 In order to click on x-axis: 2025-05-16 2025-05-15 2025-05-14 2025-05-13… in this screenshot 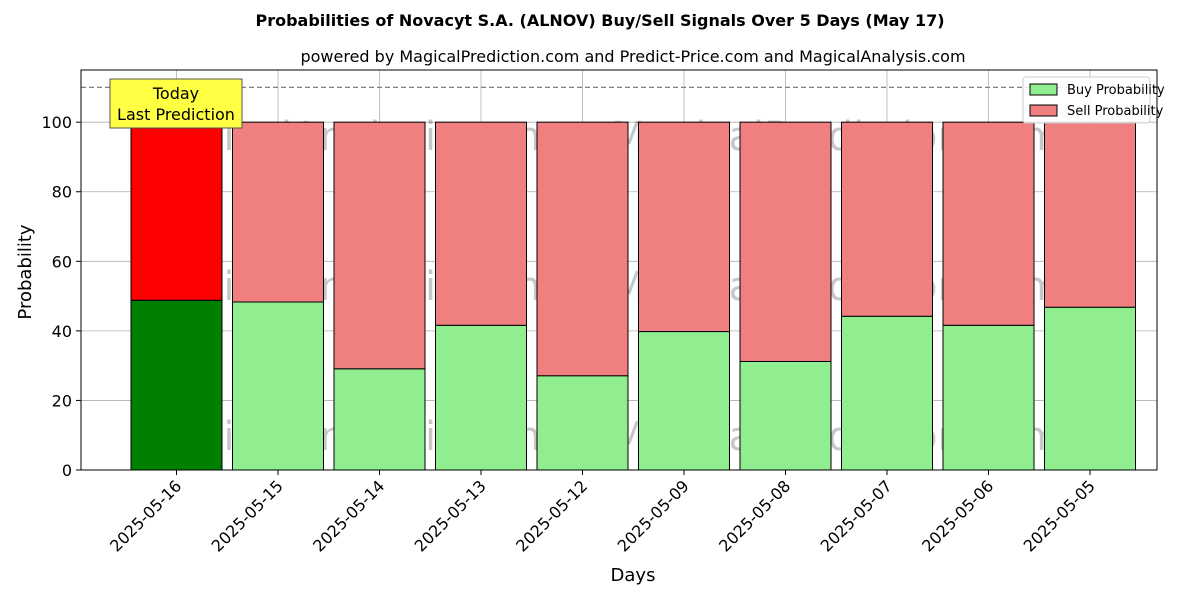, I will do `click(602, 513)`.